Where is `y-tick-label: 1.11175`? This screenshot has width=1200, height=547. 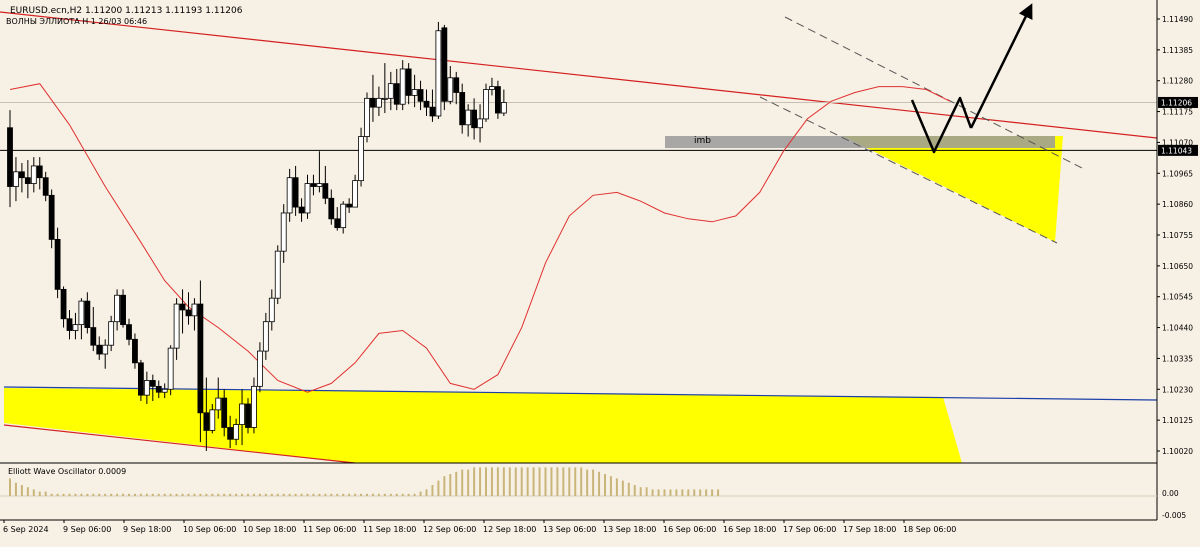 y-tick-label: 1.11175 is located at coordinates (1177, 112).